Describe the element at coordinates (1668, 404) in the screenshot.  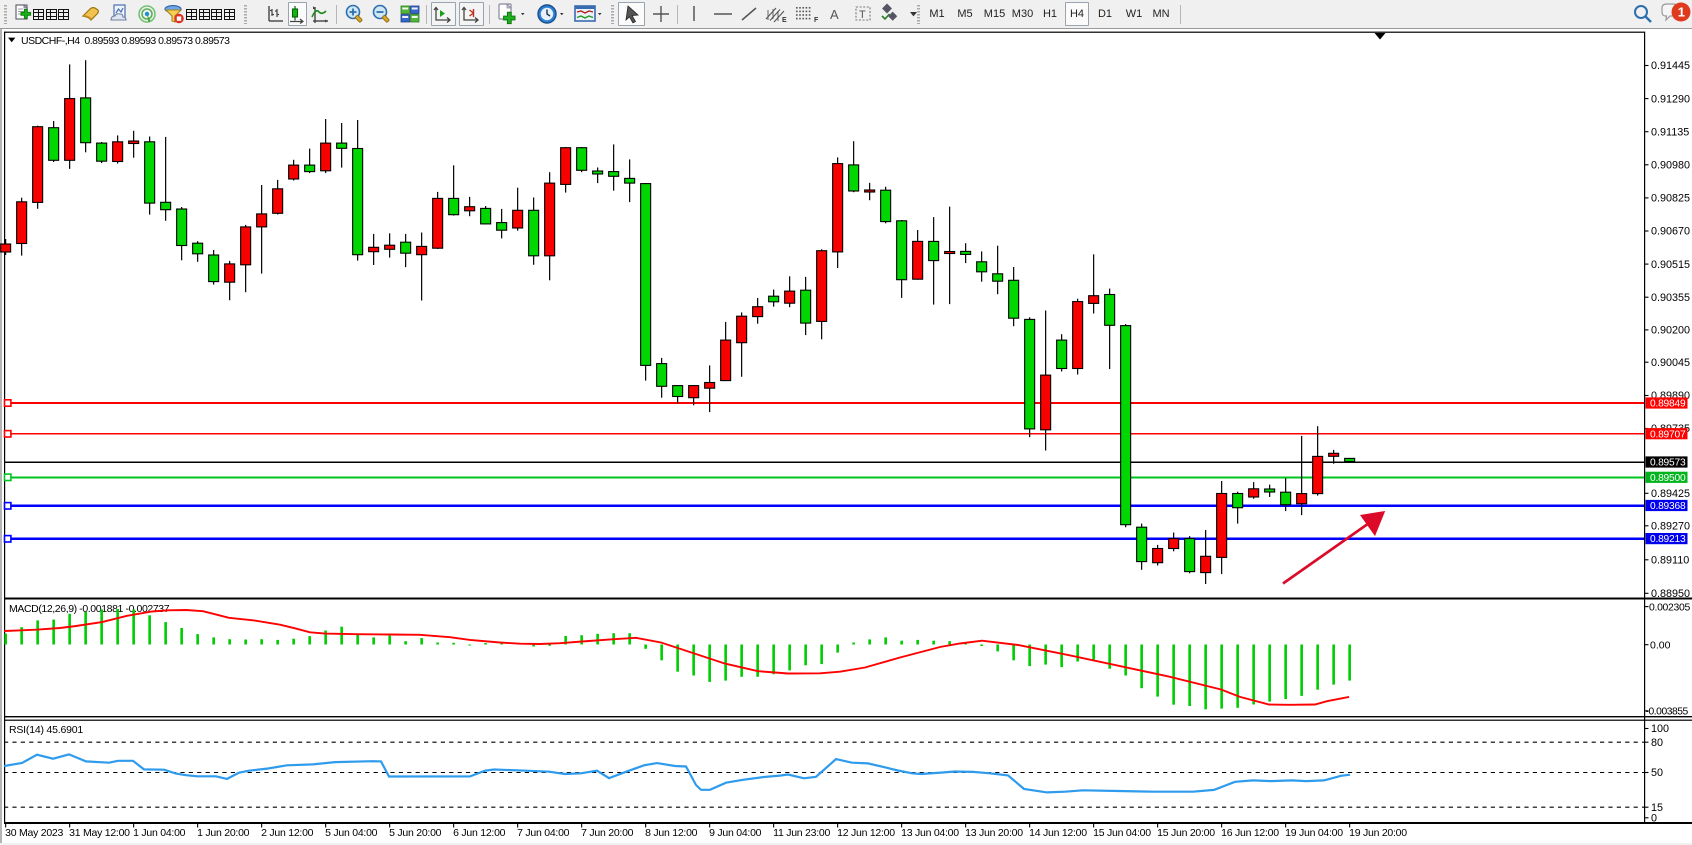
I see `svg-text: 0.89849` at that location.